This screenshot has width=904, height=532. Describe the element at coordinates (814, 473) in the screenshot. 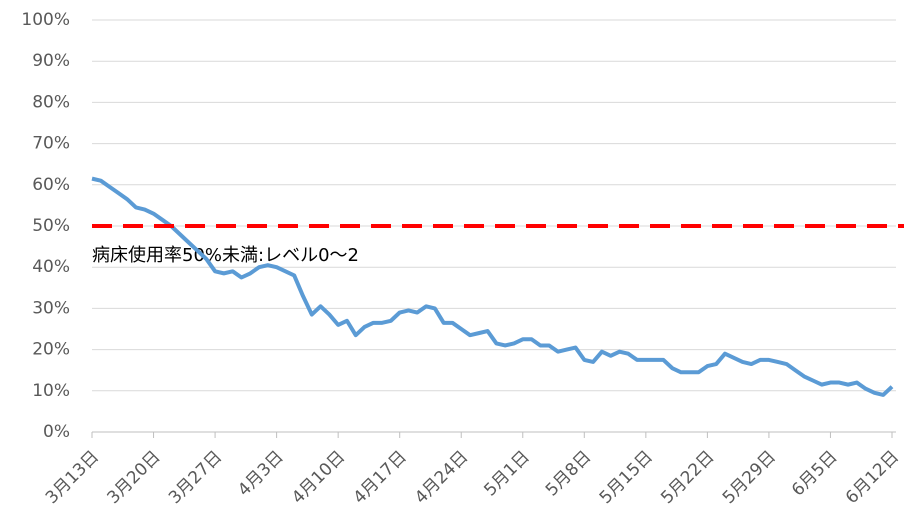

I see `x-tick-label: 6月5日` at that location.